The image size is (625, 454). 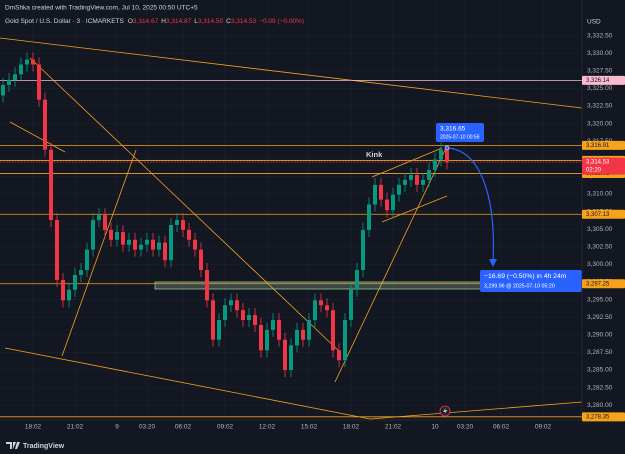 I want to click on y-tick-label: 3,295.00, so click(x=600, y=299).